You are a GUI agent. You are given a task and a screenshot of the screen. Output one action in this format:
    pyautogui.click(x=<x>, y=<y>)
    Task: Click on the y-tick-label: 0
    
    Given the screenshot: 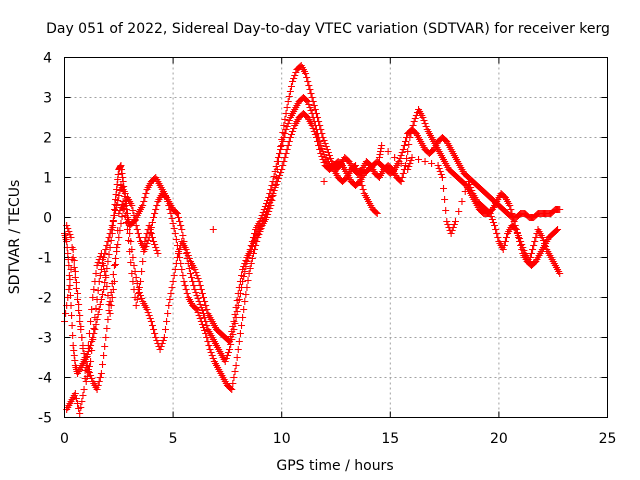 What is the action you would take?
    pyautogui.click(x=47, y=219)
    